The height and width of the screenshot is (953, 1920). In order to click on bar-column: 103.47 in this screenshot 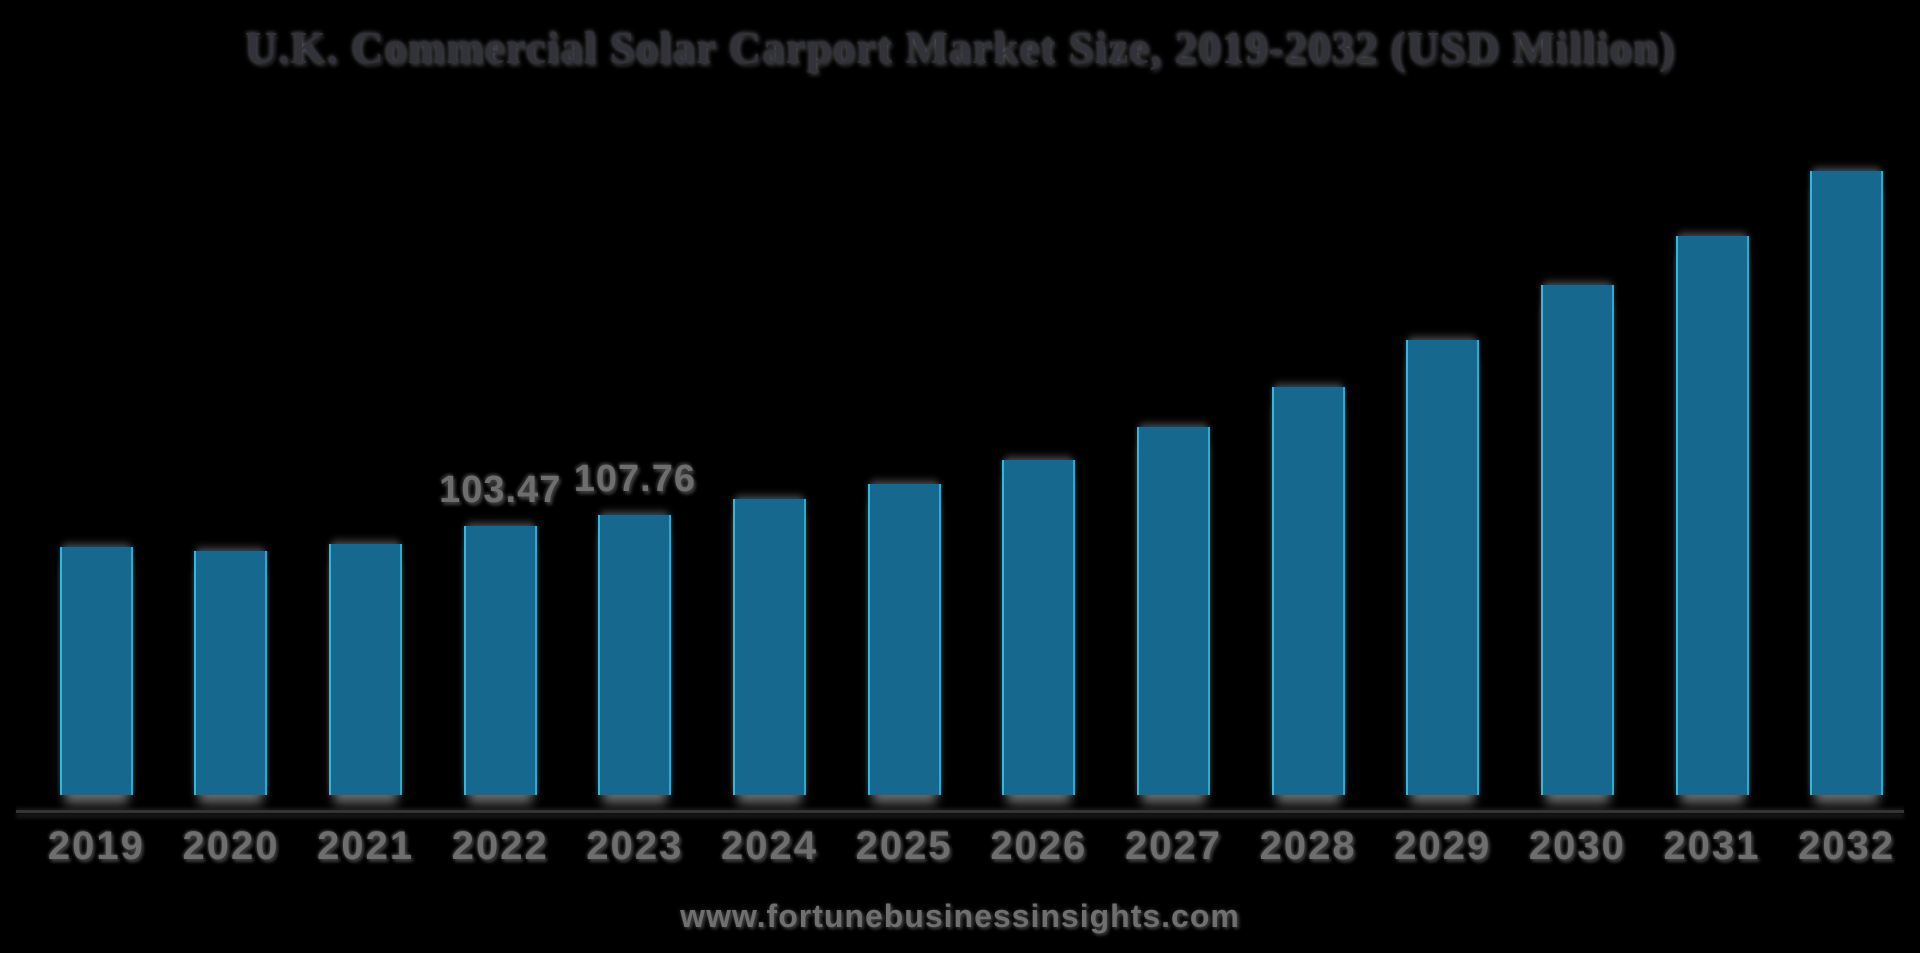, I will do `click(500, 397)`.